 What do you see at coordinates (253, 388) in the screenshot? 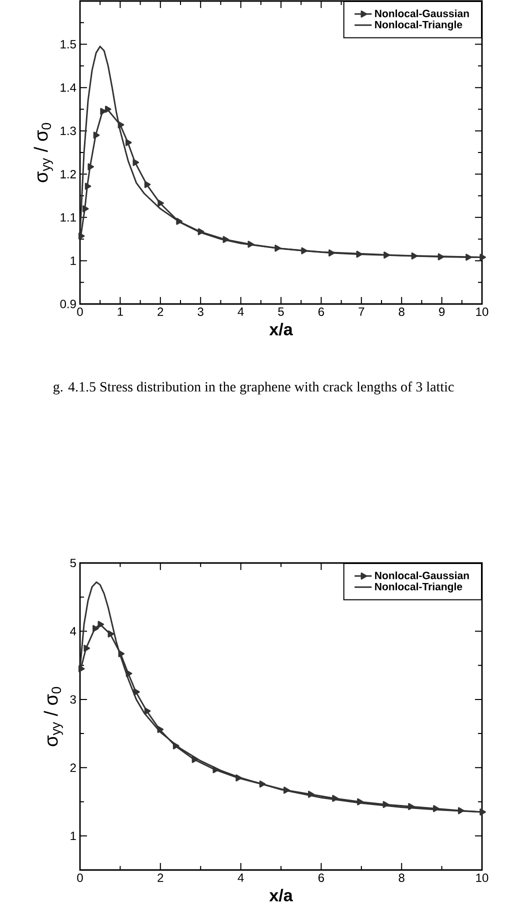
I see `text: g. 4.1.5 Stress distribution in the graphene with crack lengths of 3 lattic` at bounding box center [253, 388].